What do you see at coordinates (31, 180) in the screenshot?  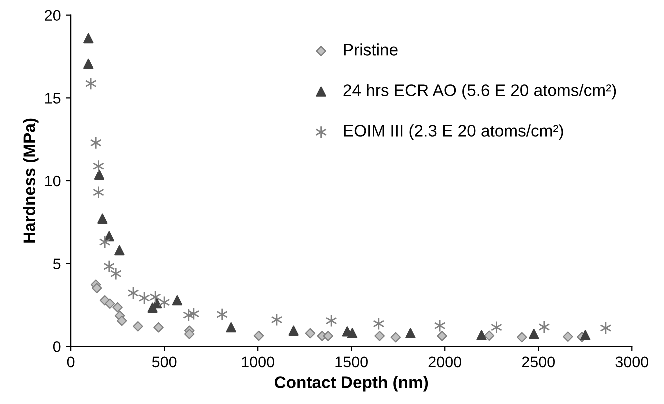 I see `y-axis-title: Hardness (MPa)` at bounding box center [31, 180].